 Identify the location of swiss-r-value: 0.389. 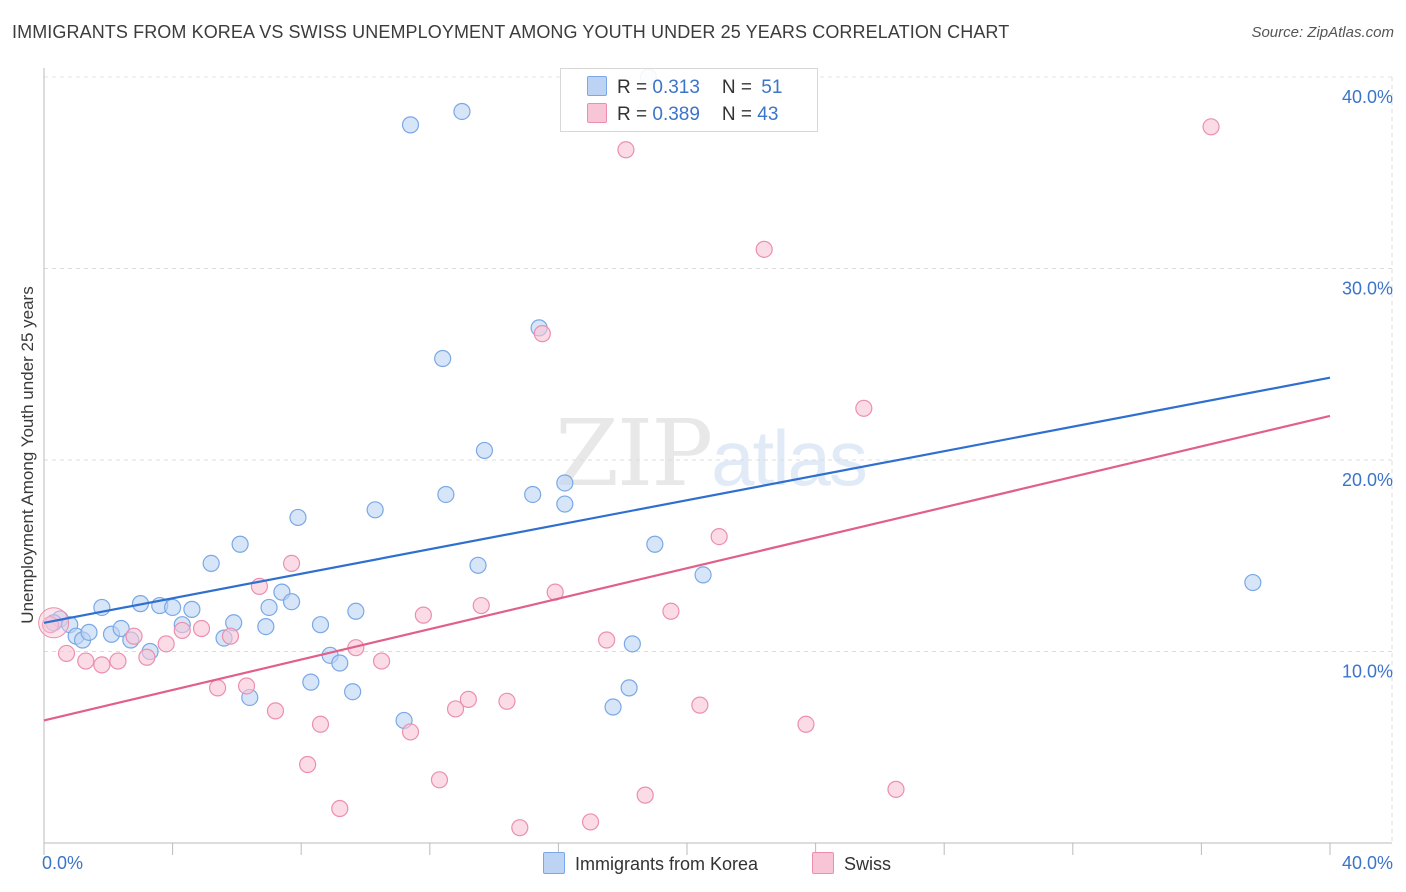
(676, 114).